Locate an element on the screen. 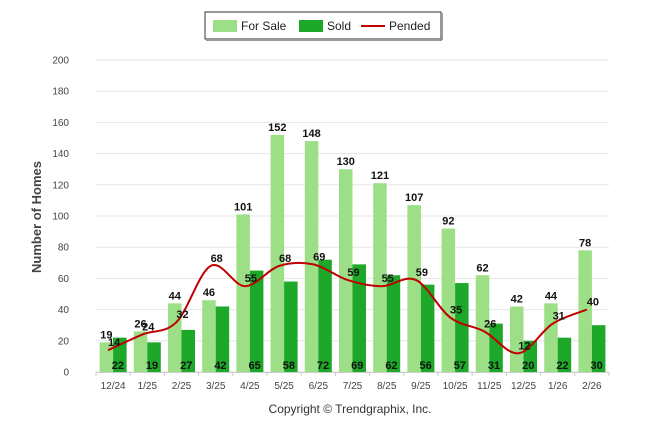  x-tick-label: 10/25 is located at coordinates (455, 386).